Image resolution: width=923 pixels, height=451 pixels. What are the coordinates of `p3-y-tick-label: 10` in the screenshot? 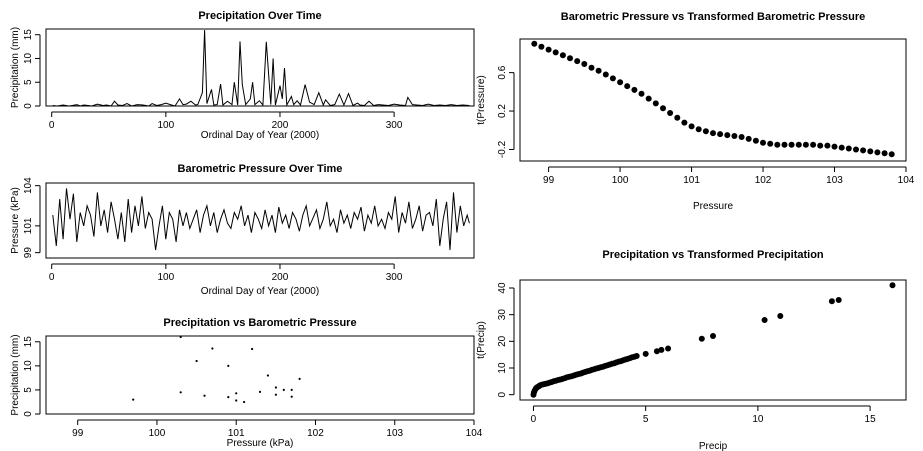 It's located at (28, 366).